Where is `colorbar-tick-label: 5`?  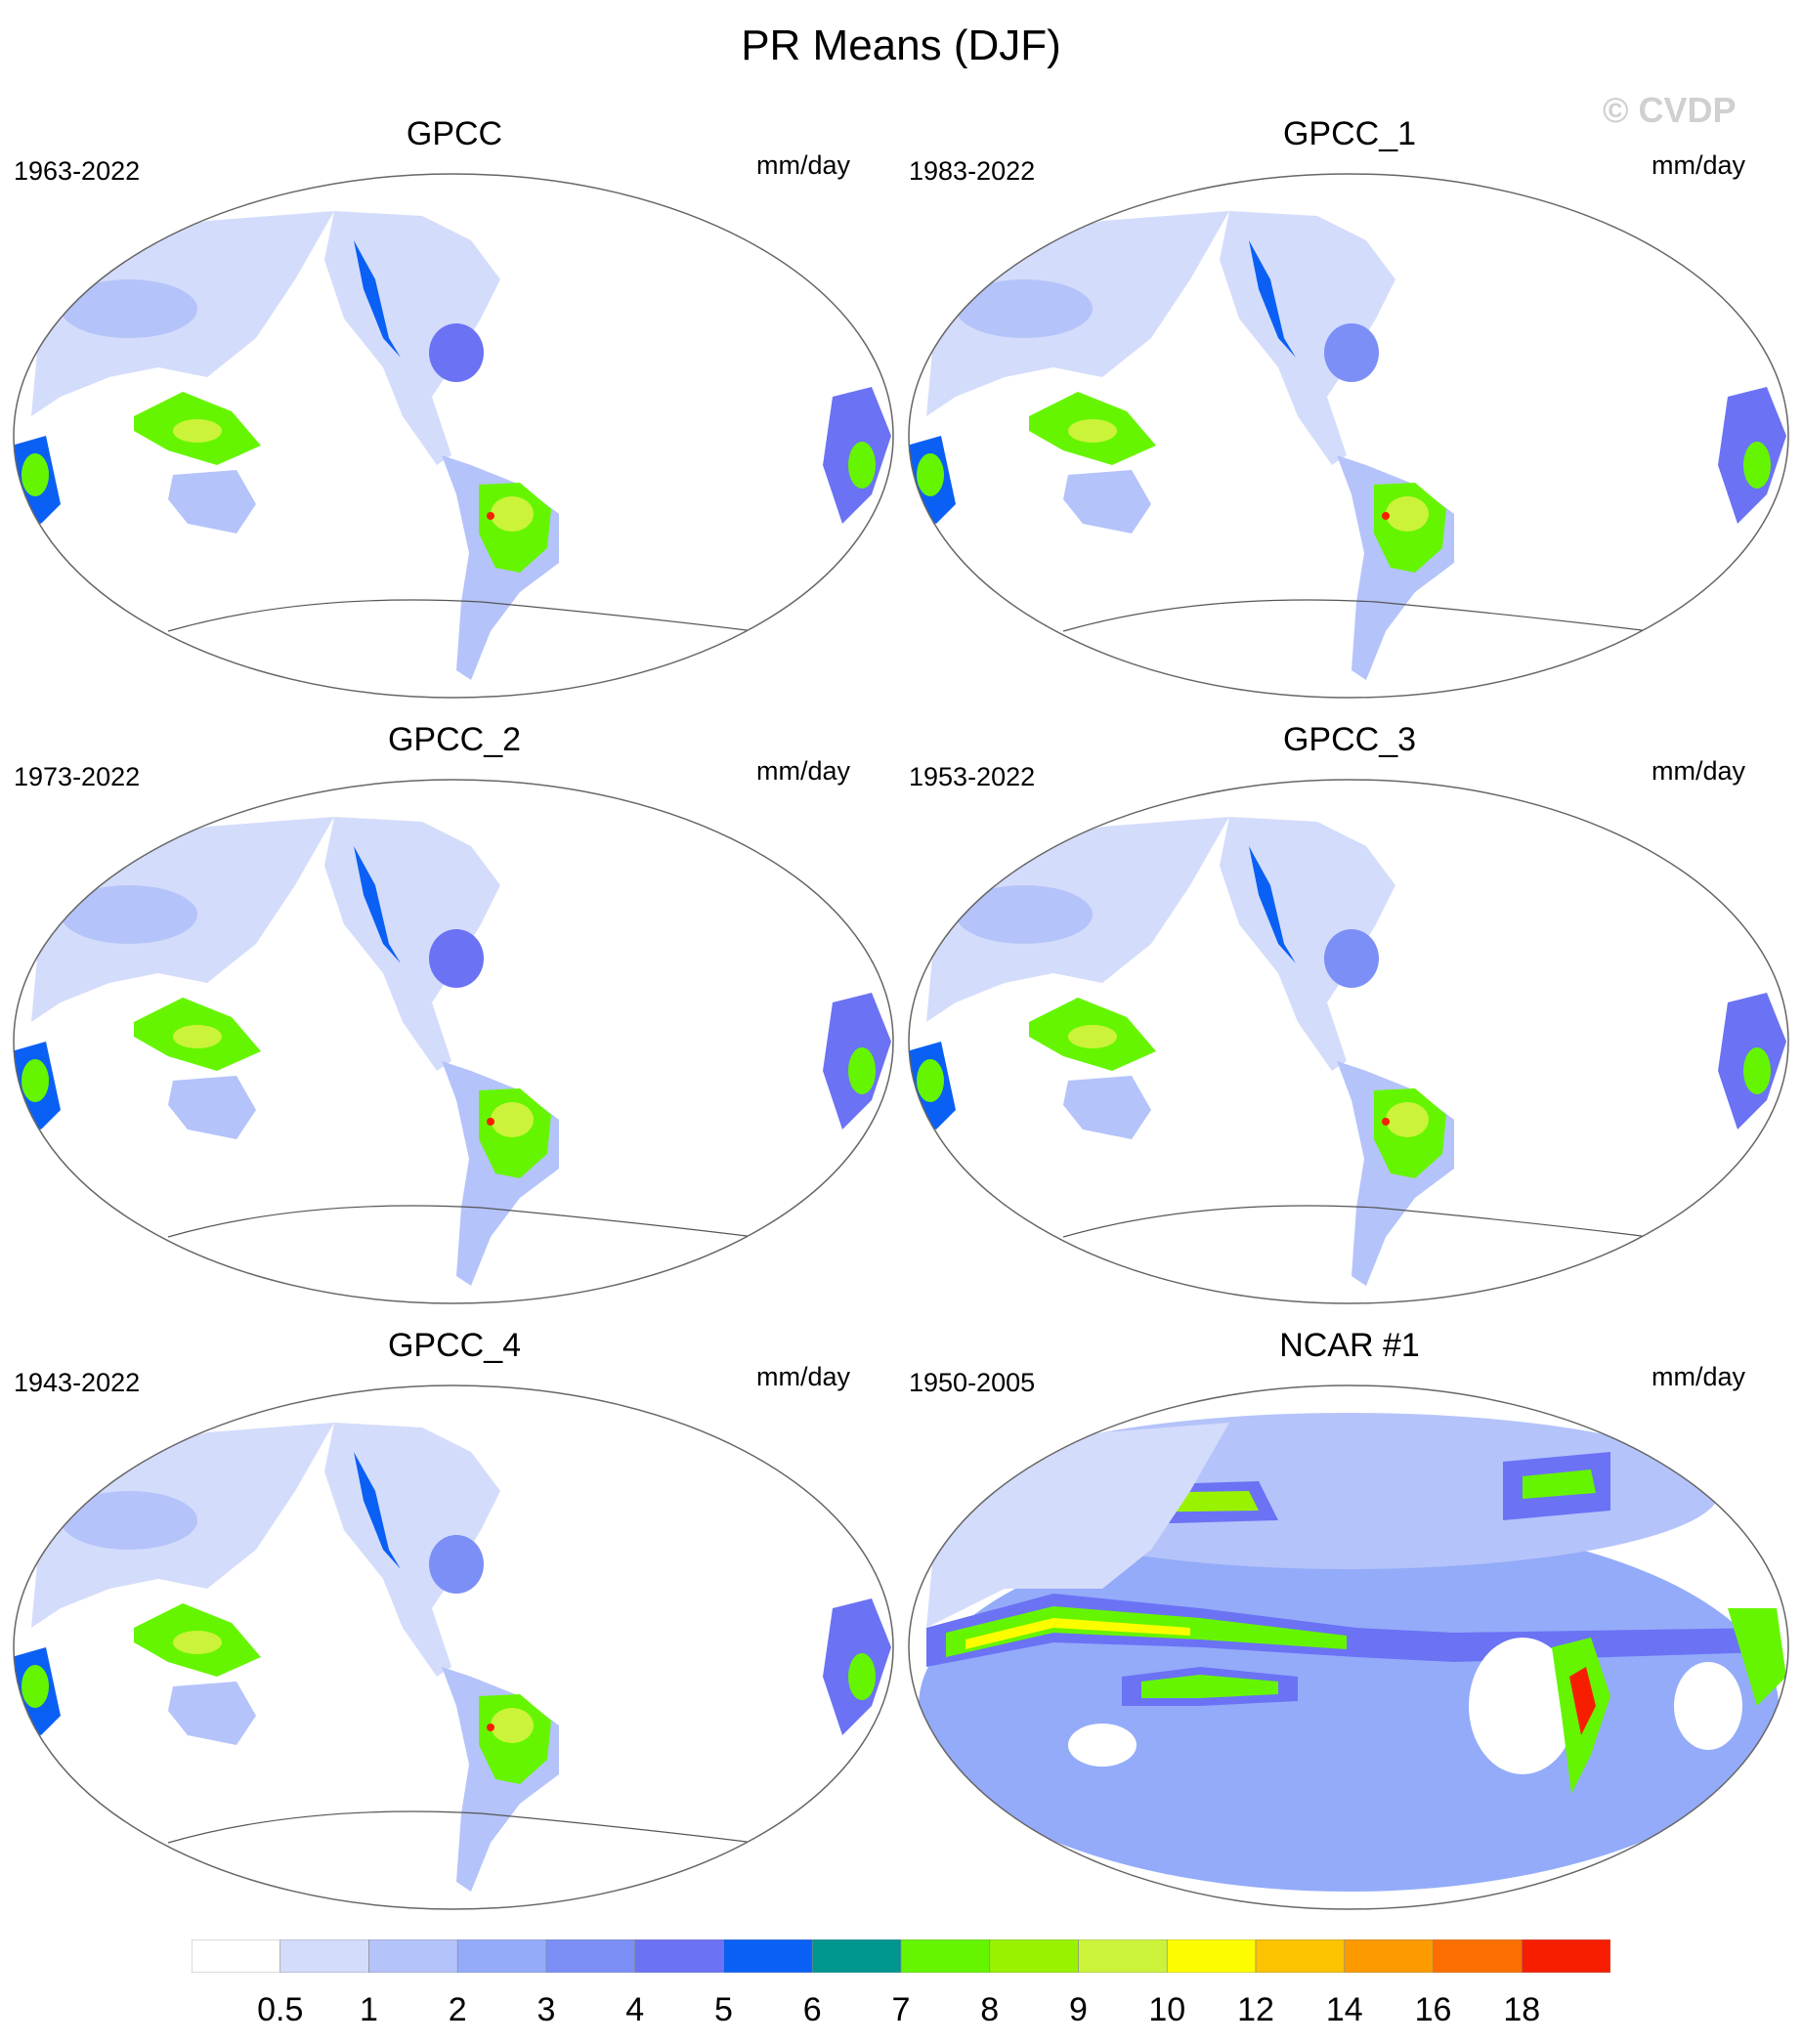 colorbar-tick-label: 5 is located at coordinates (724, 2009).